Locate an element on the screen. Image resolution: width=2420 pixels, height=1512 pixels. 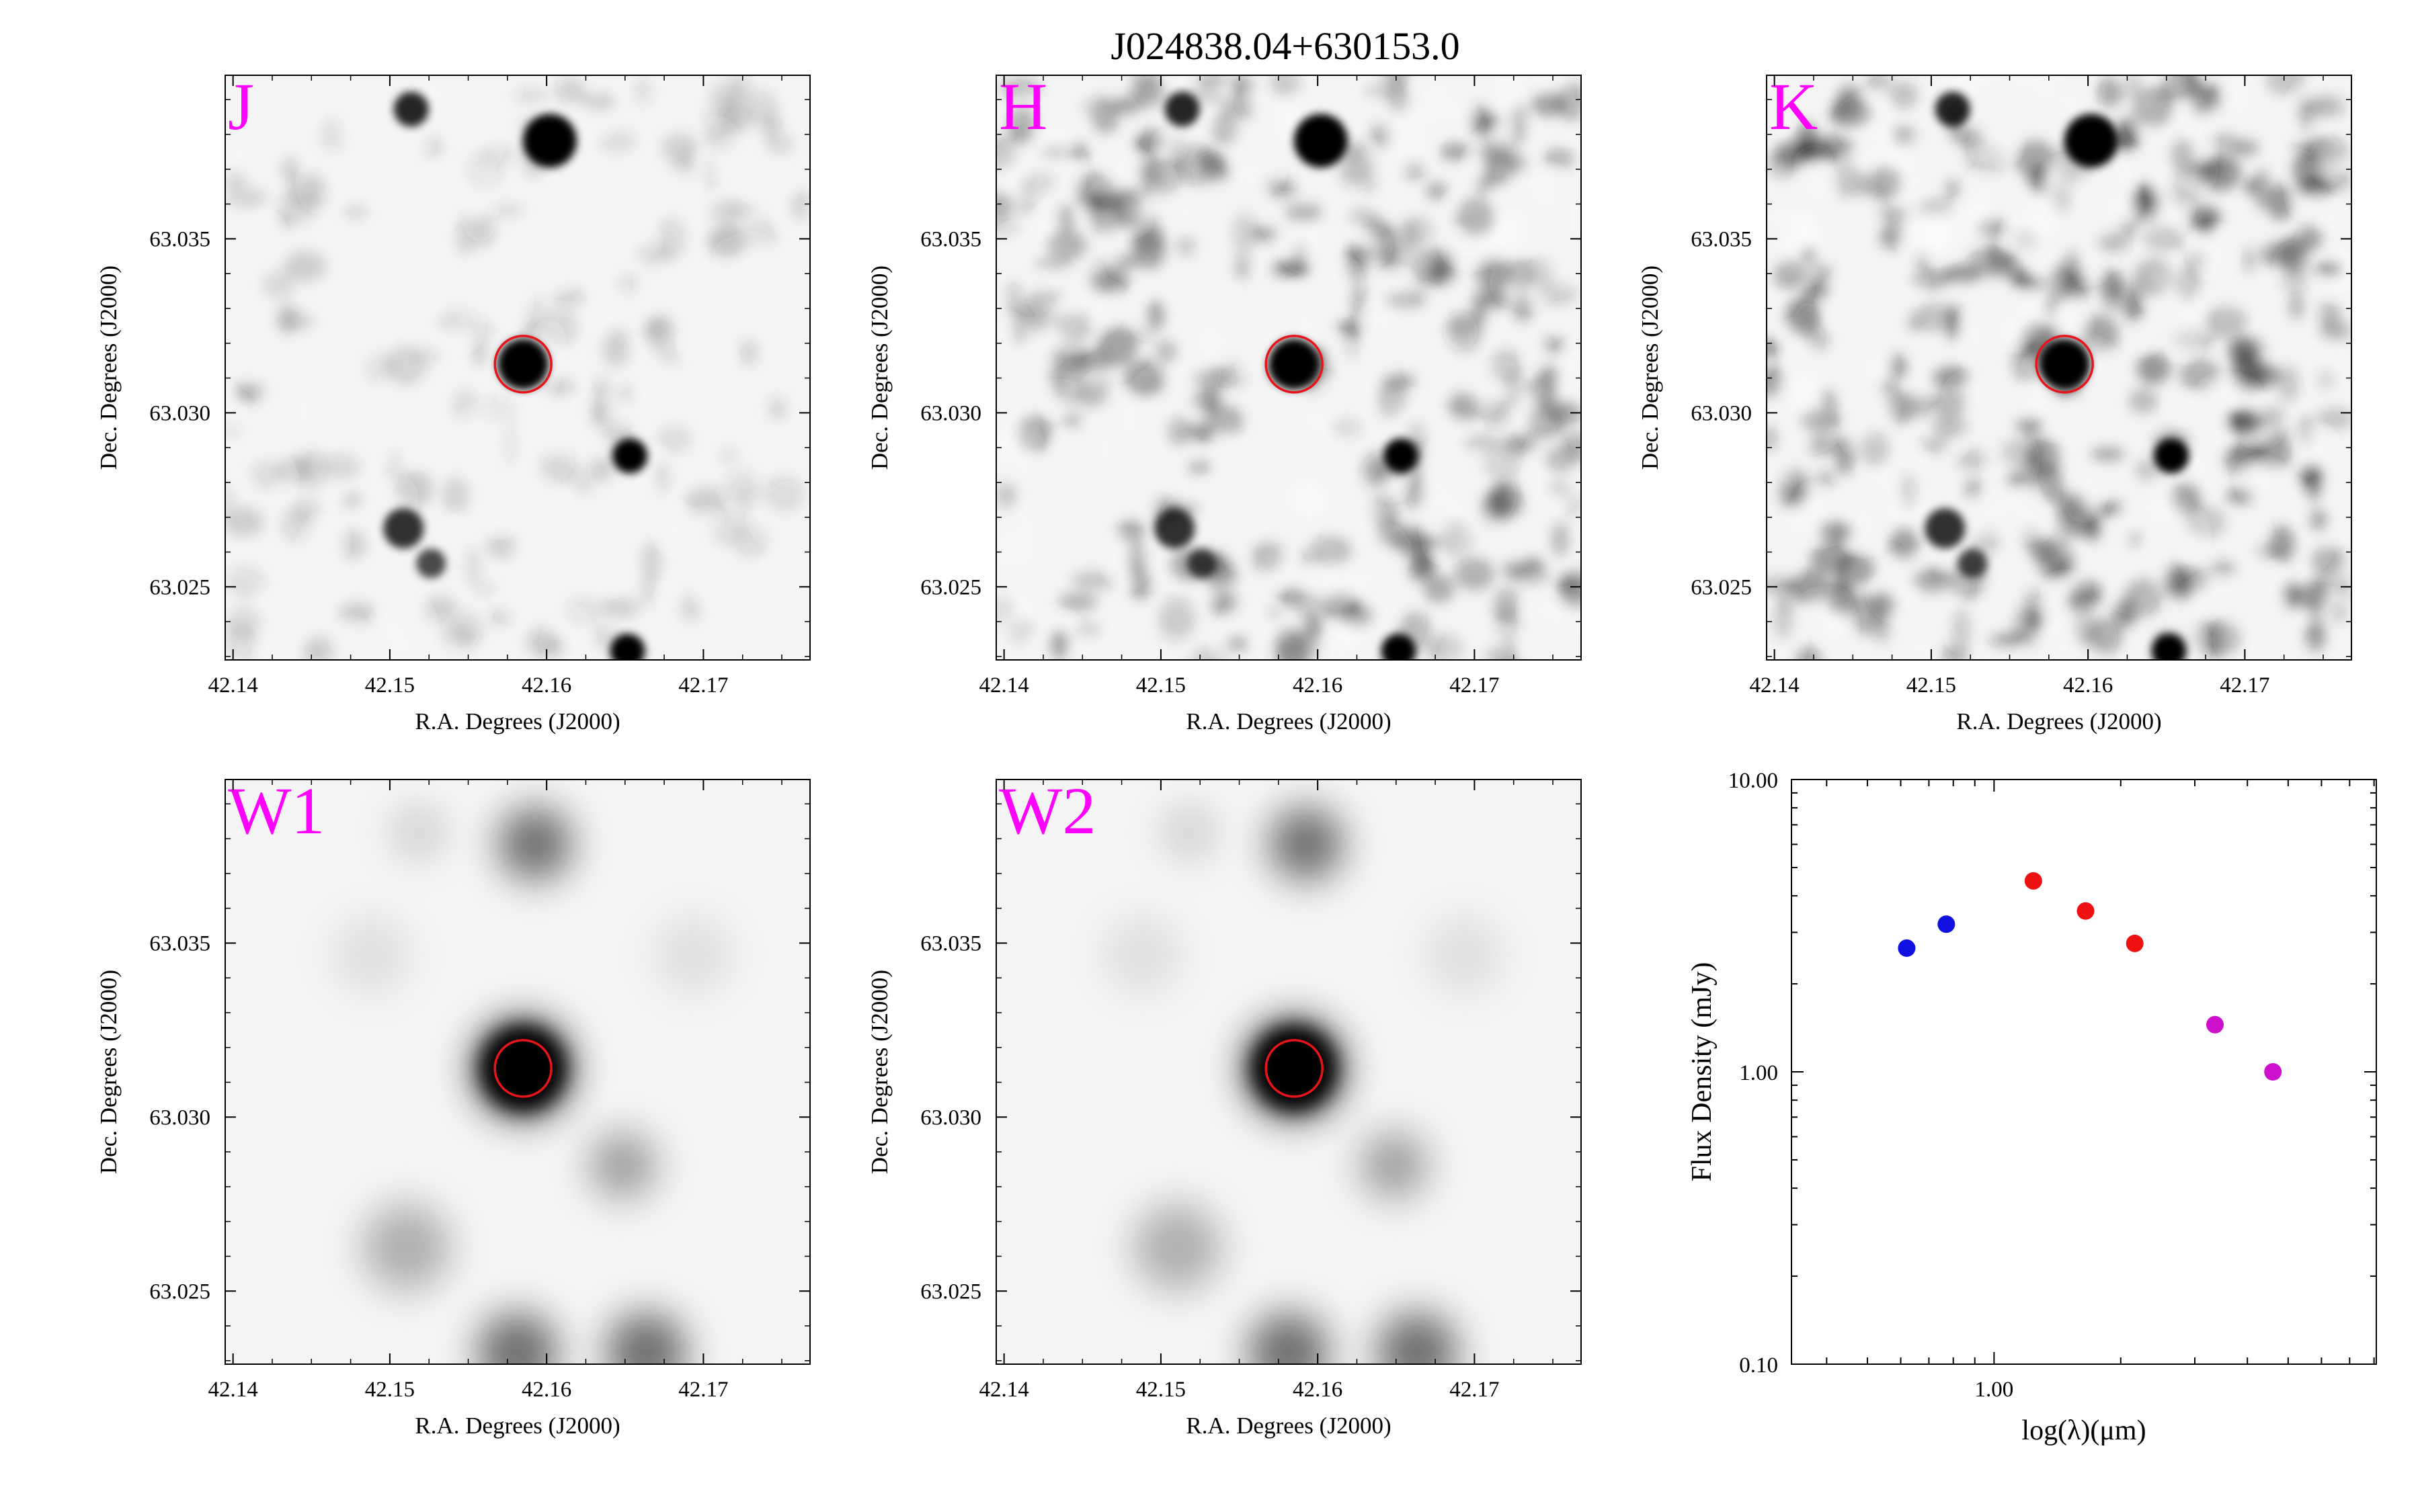
x-tick-label: 1.00 is located at coordinates (1993, 1390).